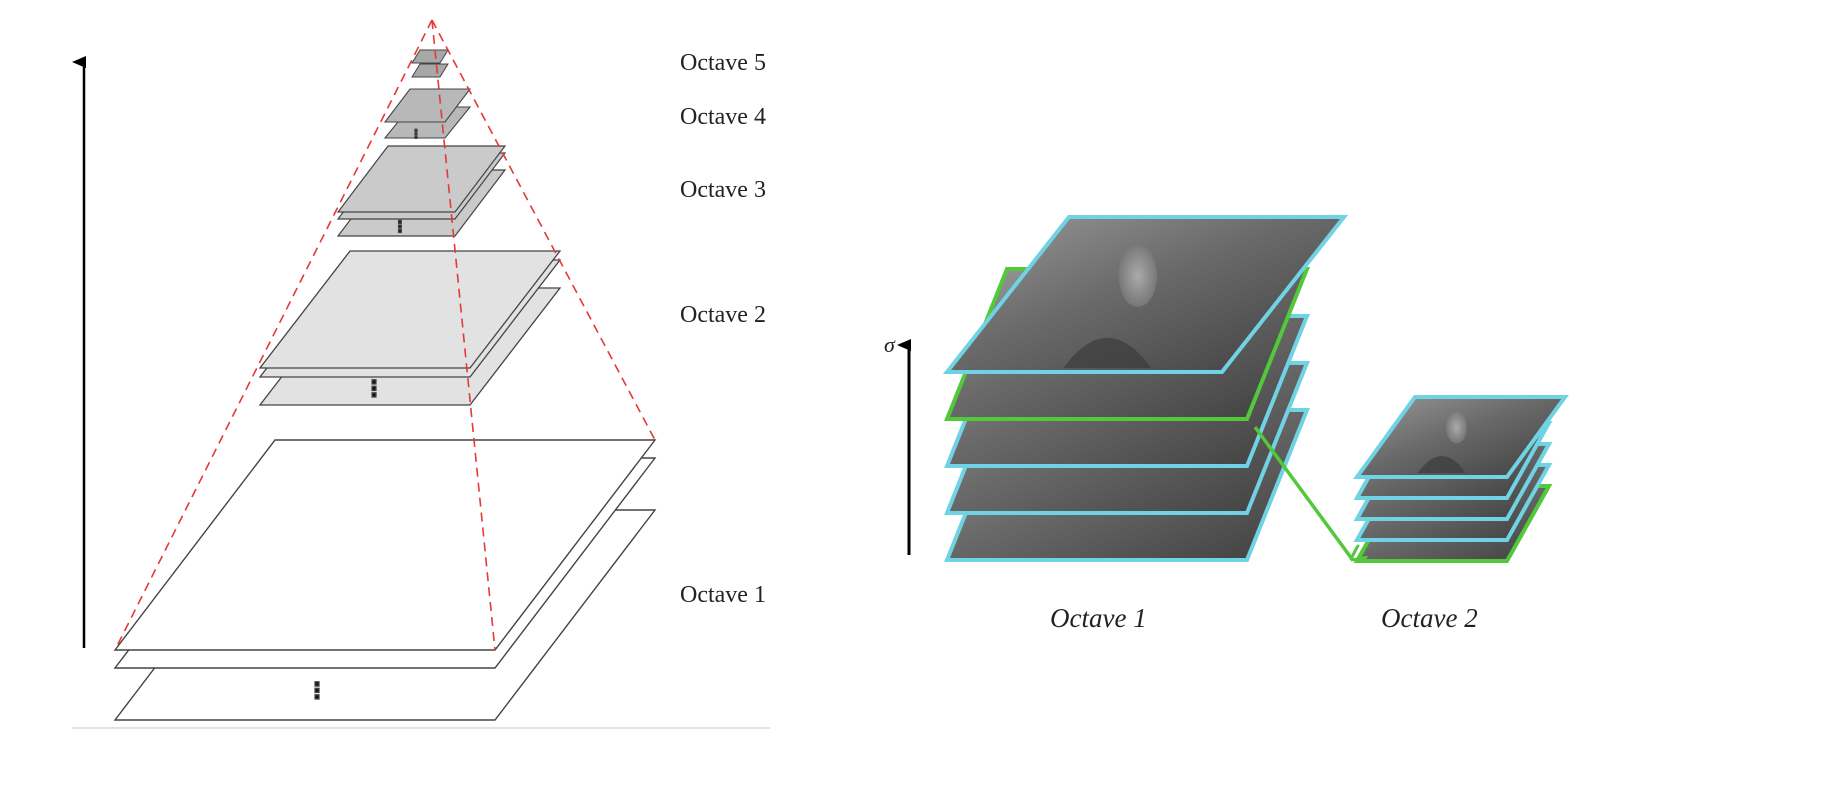 This screenshot has height=786, width=1830. I want to click on octave-5-plane-bottom, so click(430, 70).